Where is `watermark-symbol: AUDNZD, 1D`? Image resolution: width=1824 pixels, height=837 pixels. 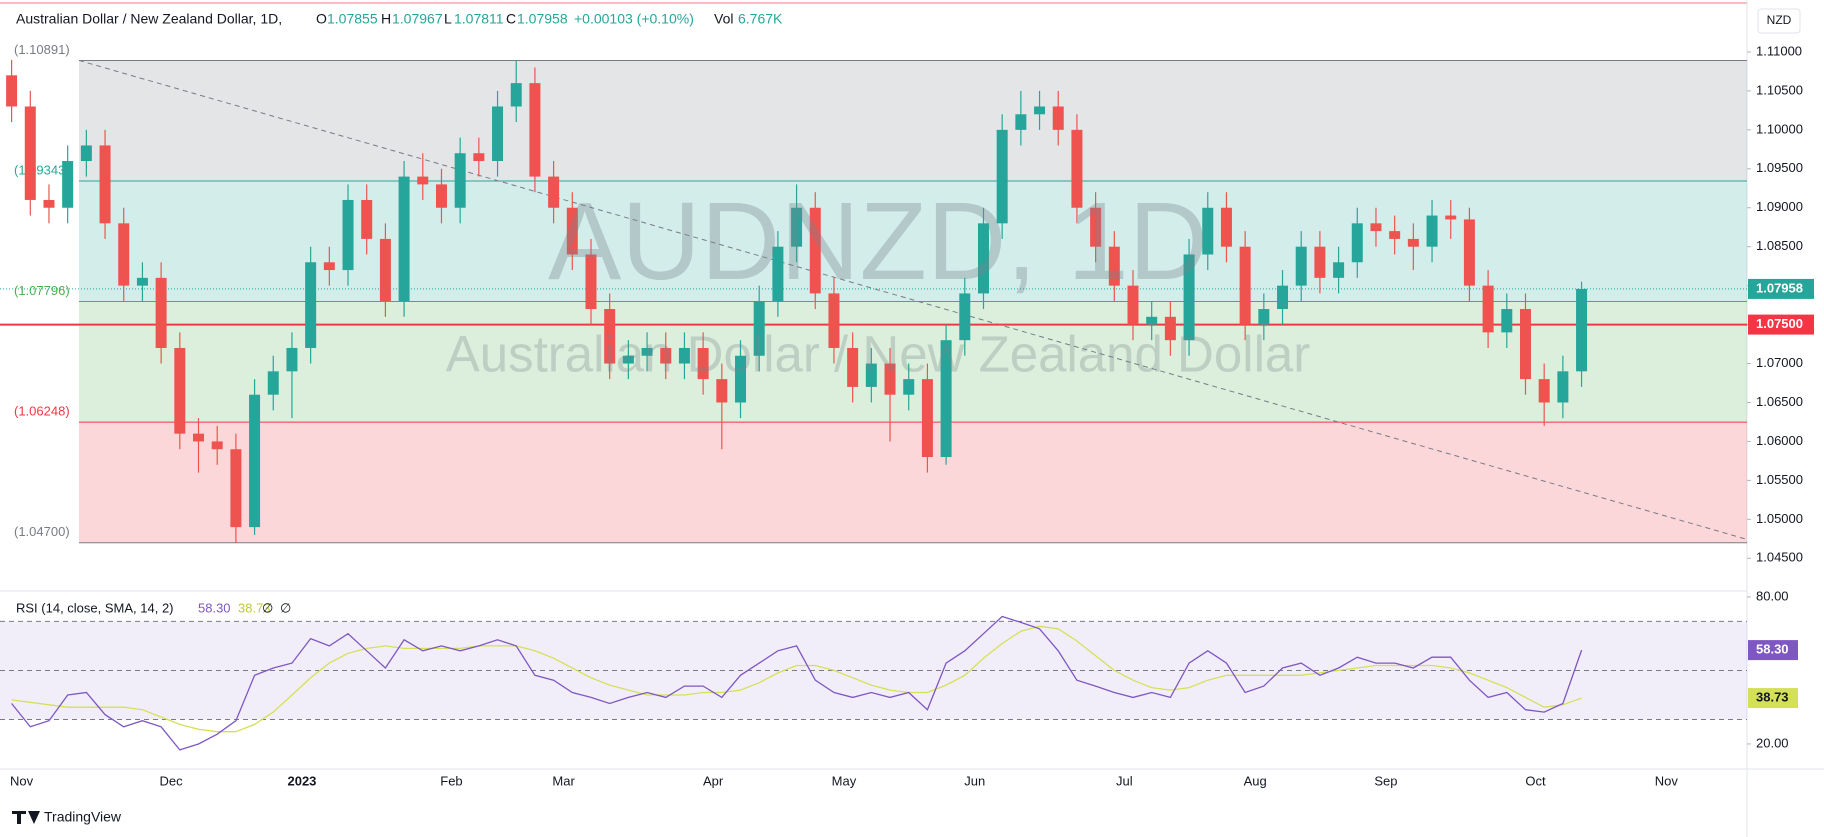 watermark-symbol: AUDNZD, 1D is located at coordinates (878, 241).